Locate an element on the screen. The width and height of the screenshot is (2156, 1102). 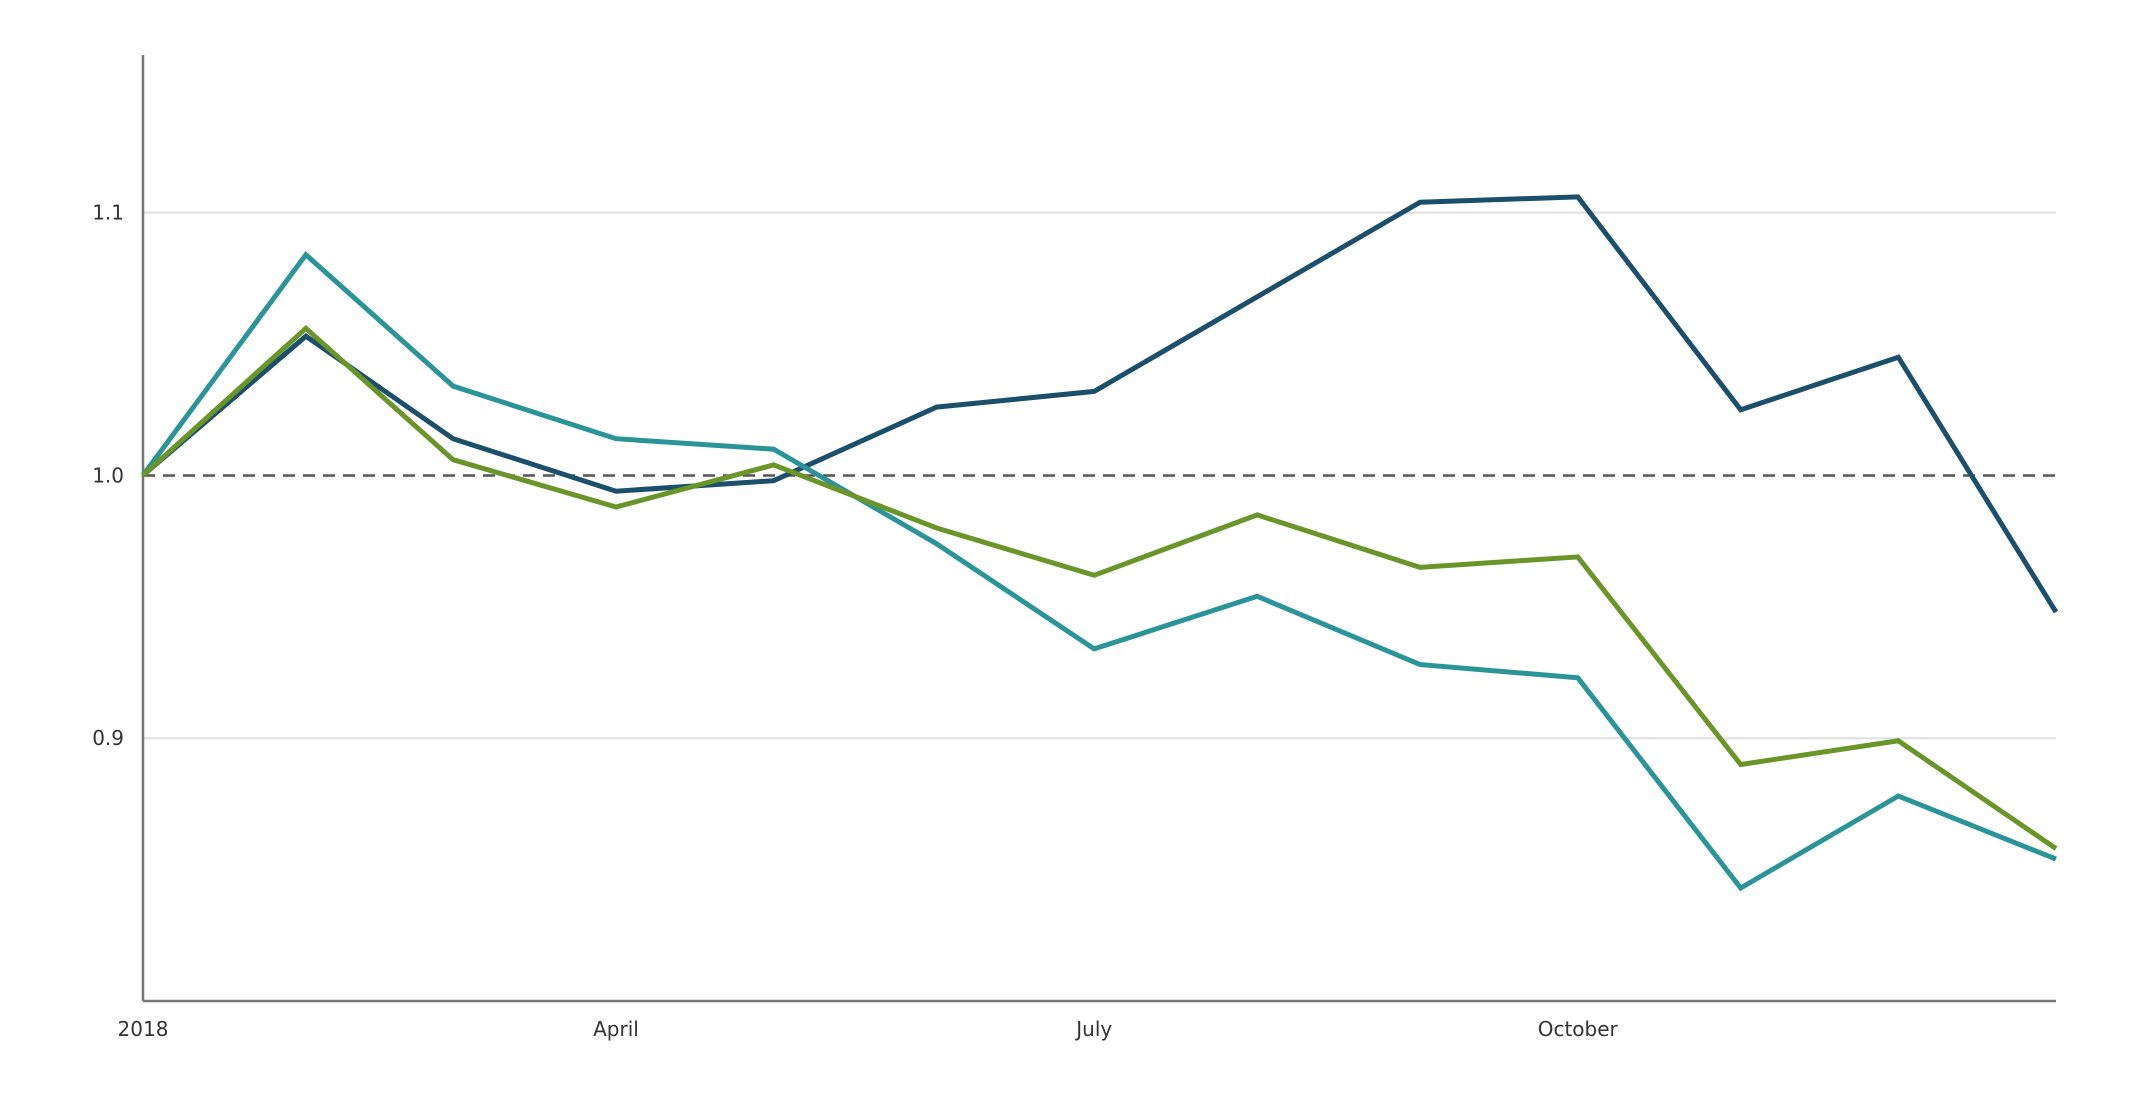
y-axis-tick-labels: 0.9 1.0 1.1 is located at coordinates (108, 476).